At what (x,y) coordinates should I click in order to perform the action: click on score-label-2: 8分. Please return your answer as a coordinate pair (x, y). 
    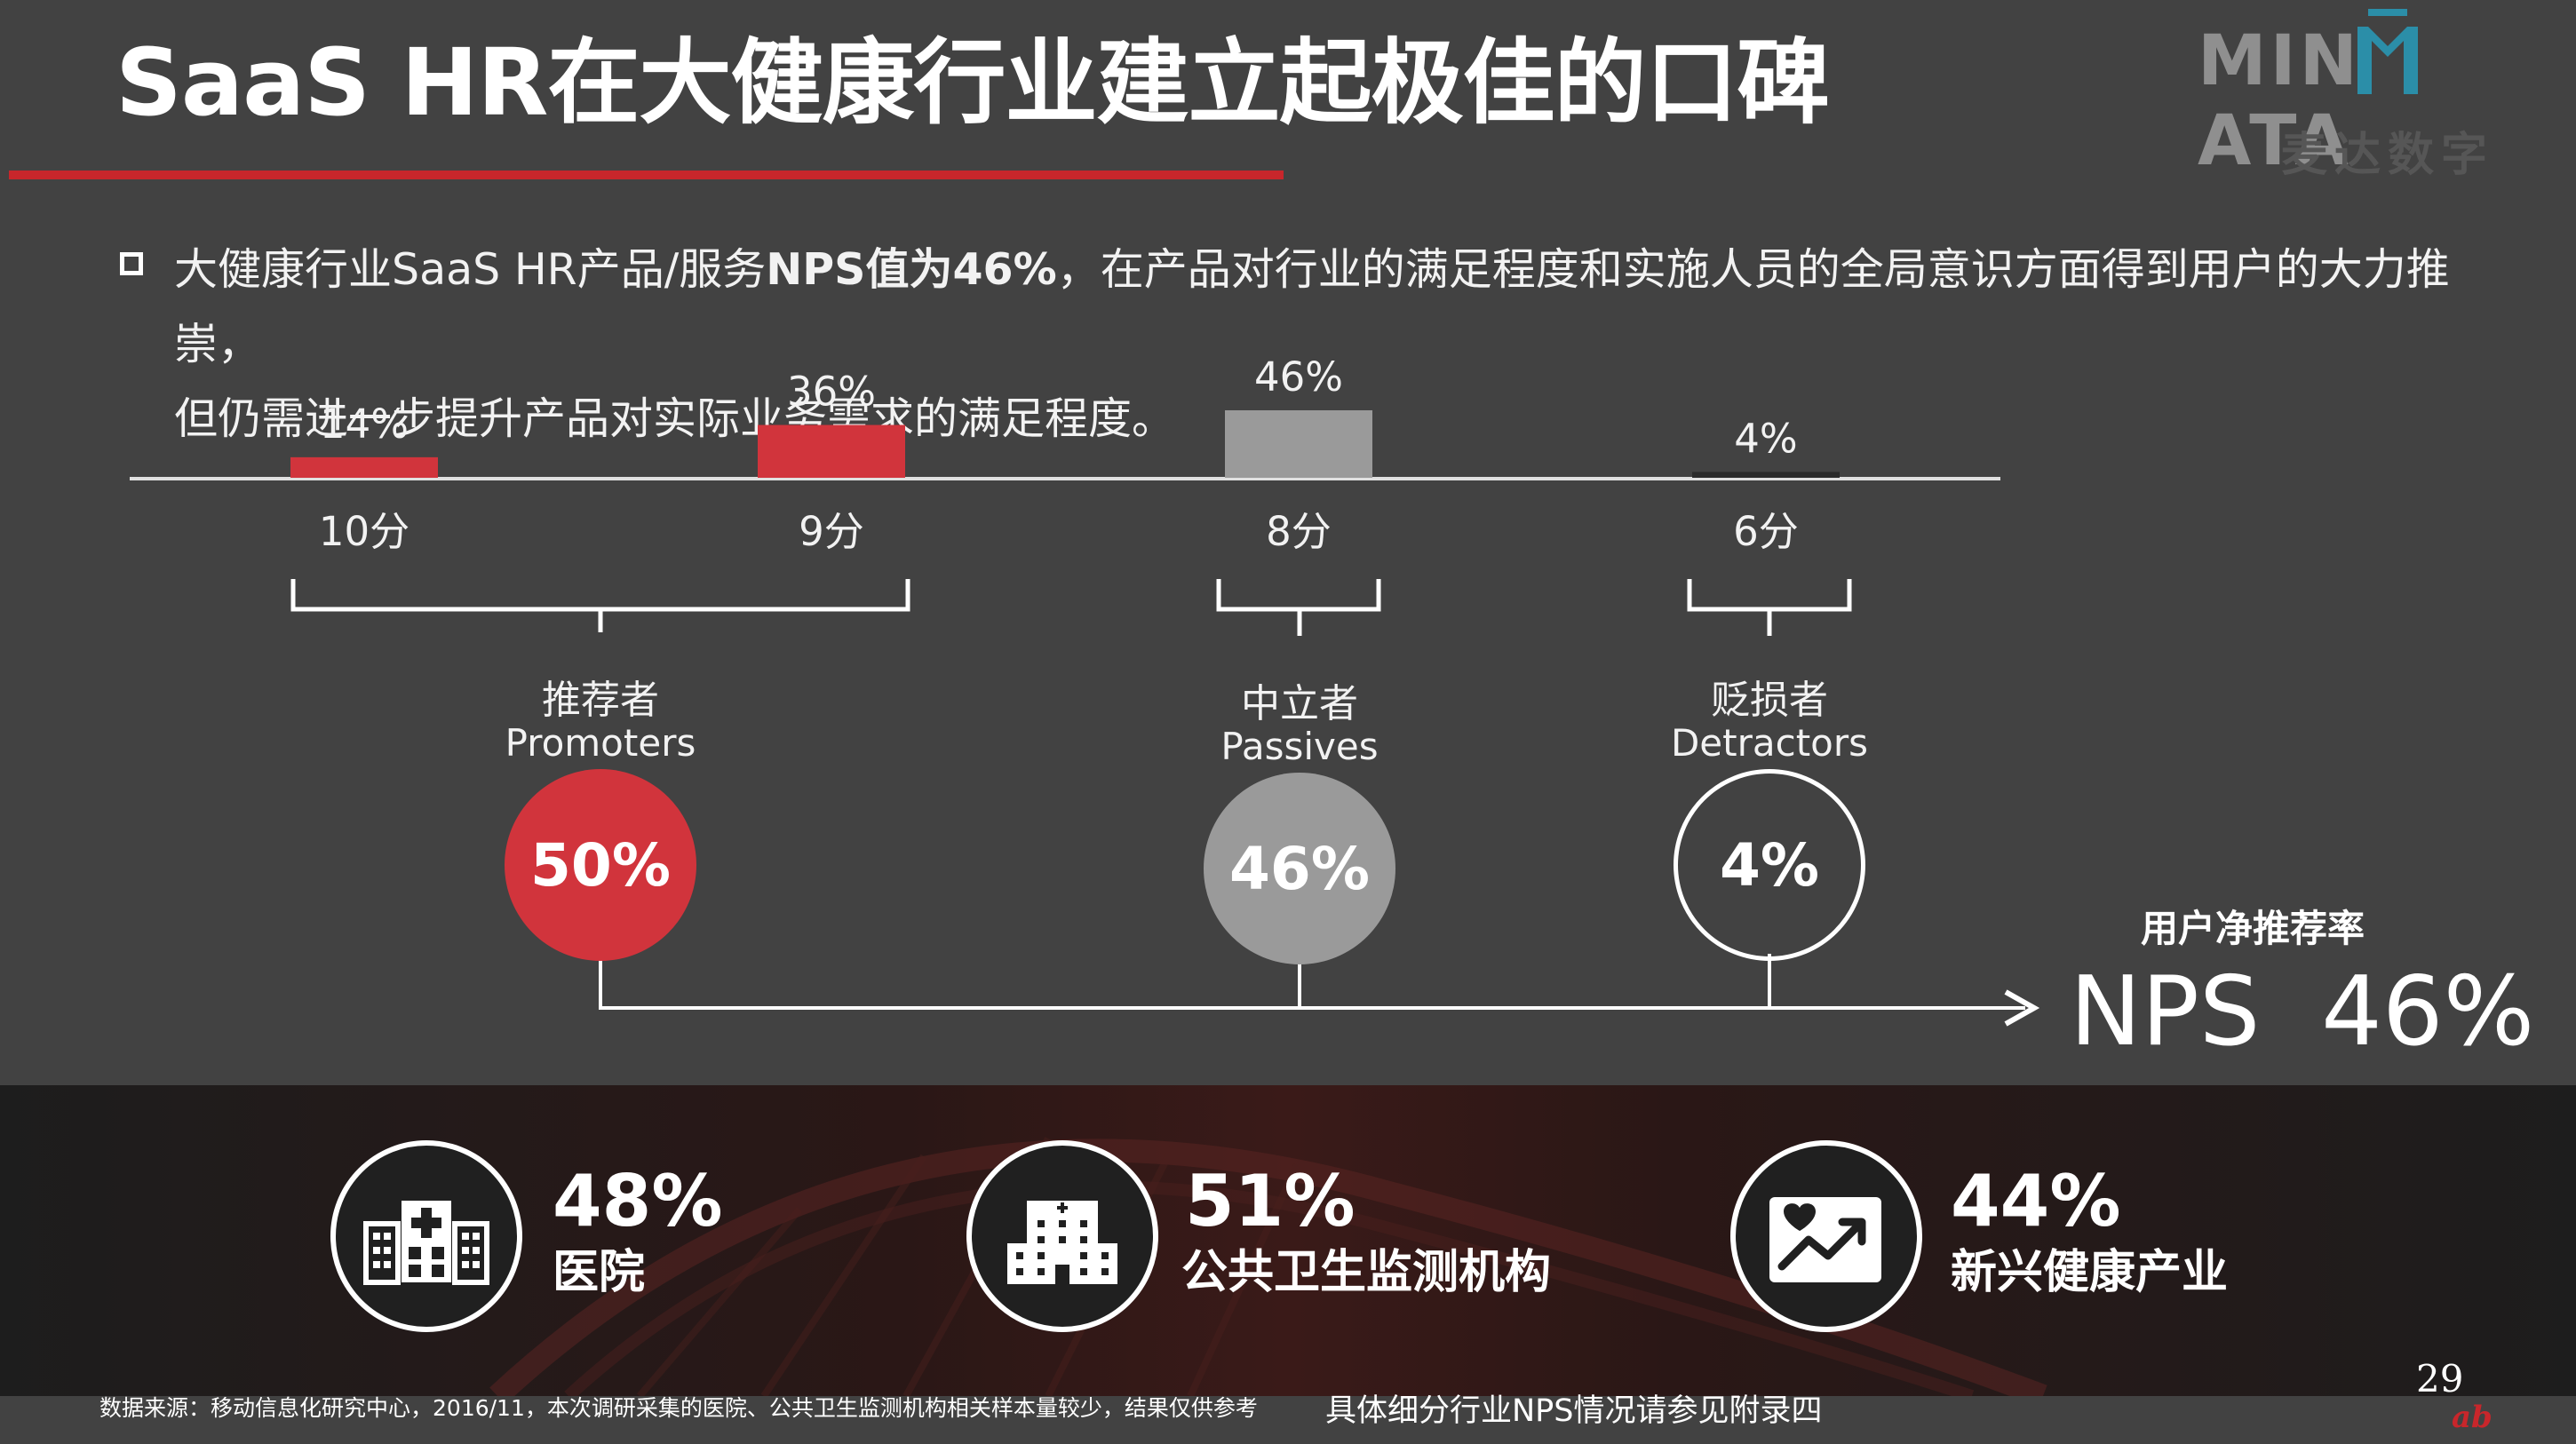
    Looking at the image, I should click on (1299, 531).